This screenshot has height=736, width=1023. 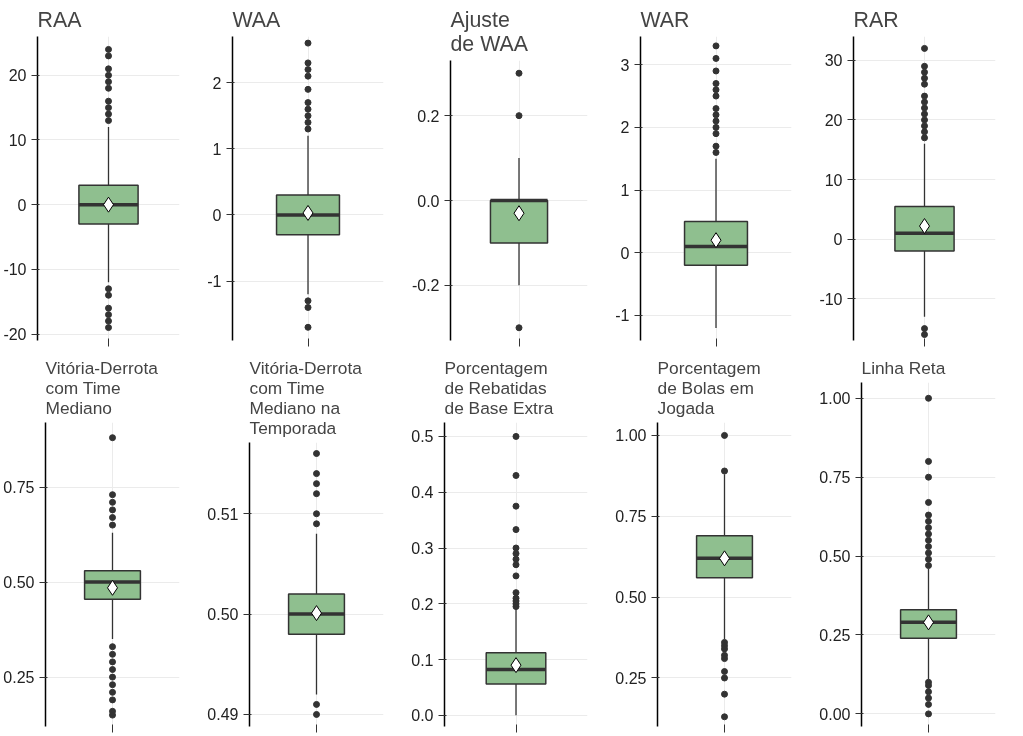 What do you see at coordinates (223, 715) in the screenshot?
I see `y-tick-label: 0.49` at bounding box center [223, 715].